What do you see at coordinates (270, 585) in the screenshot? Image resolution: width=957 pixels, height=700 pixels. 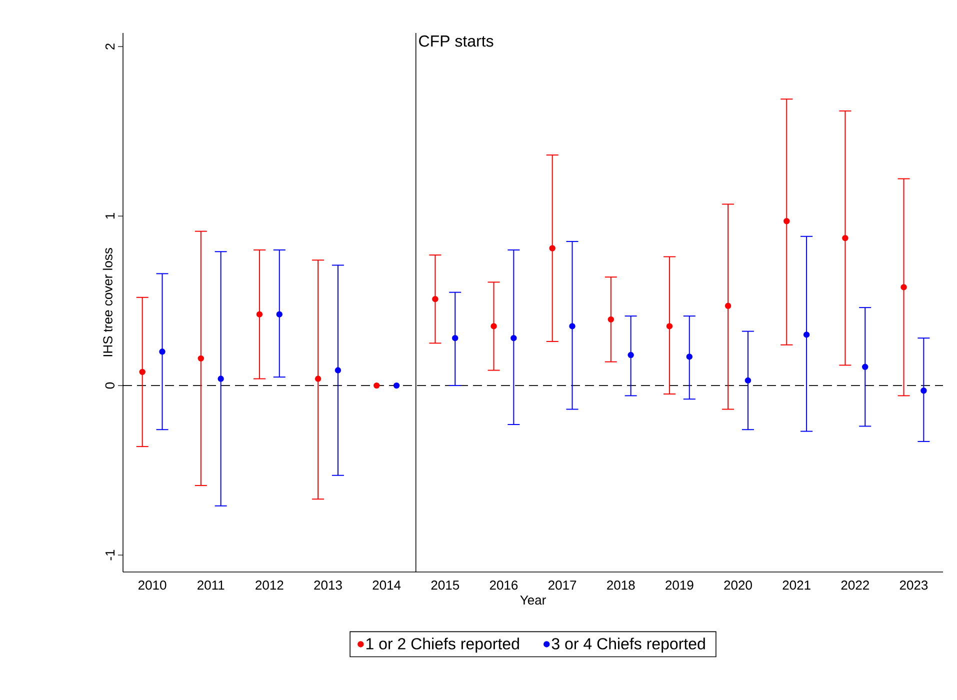 I see `x-tick-label: 2012` at bounding box center [270, 585].